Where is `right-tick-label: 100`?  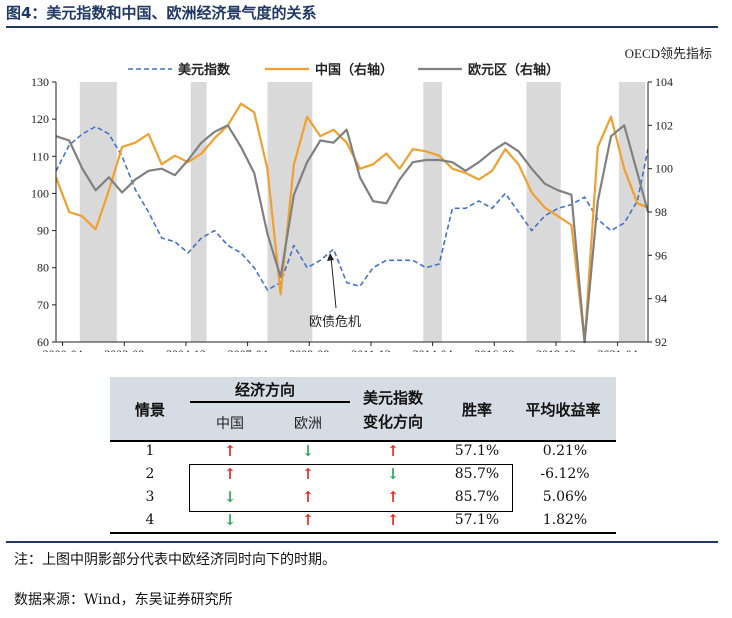 right-tick-label: 100 is located at coordinates (664, 169).